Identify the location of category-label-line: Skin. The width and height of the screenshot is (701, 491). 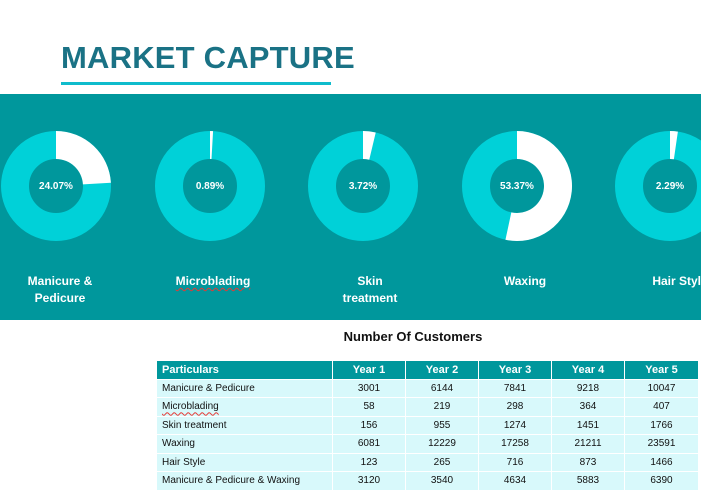
(370, 281).